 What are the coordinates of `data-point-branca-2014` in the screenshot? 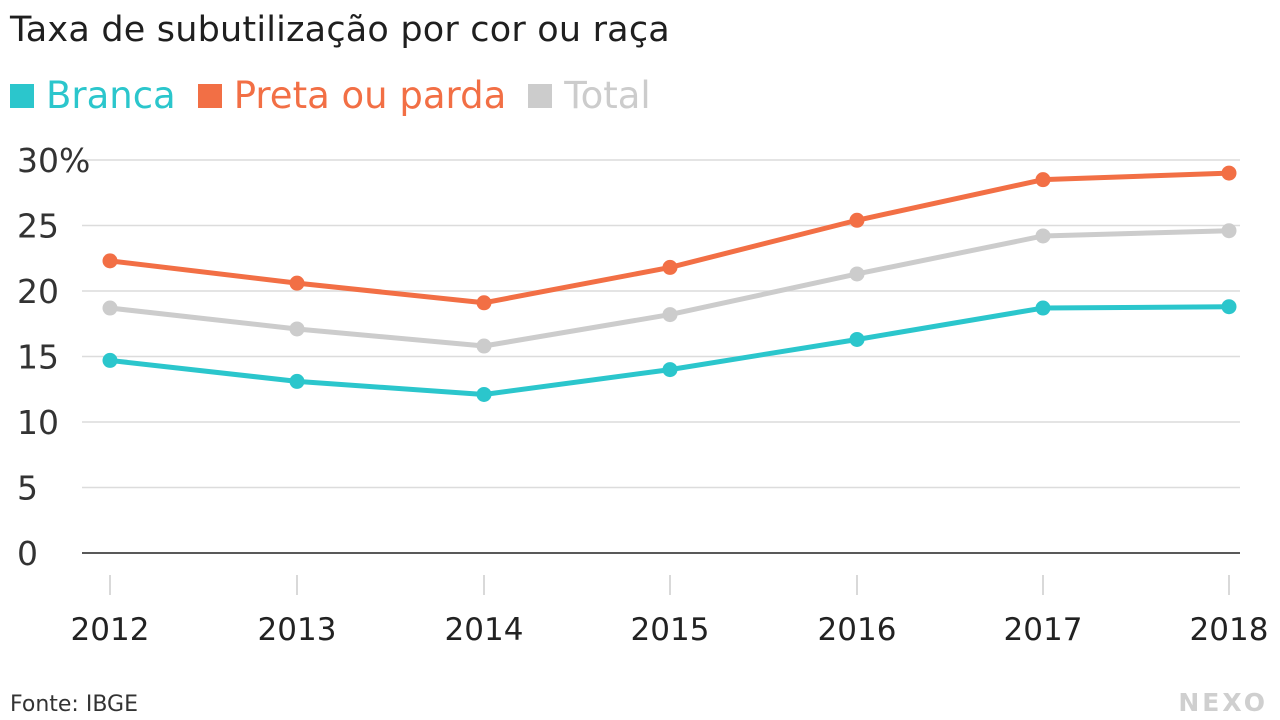 It's located at (484, 394).